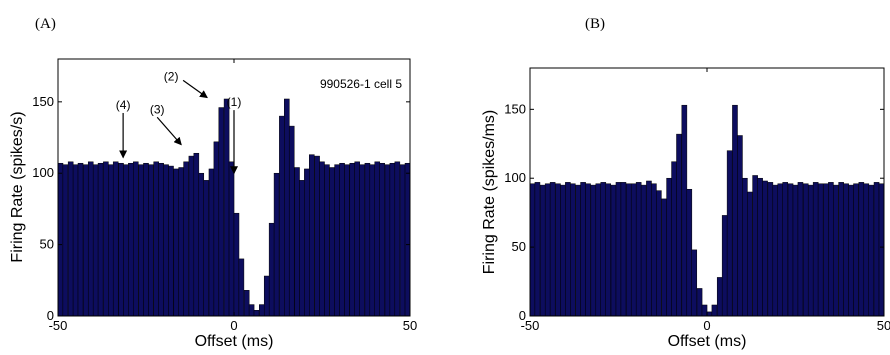  What do you see at coordinates (361, 84) in the screenshot?
I see `cell-annotation: 990526-1 cell 5` at bounding box center [361, 84].